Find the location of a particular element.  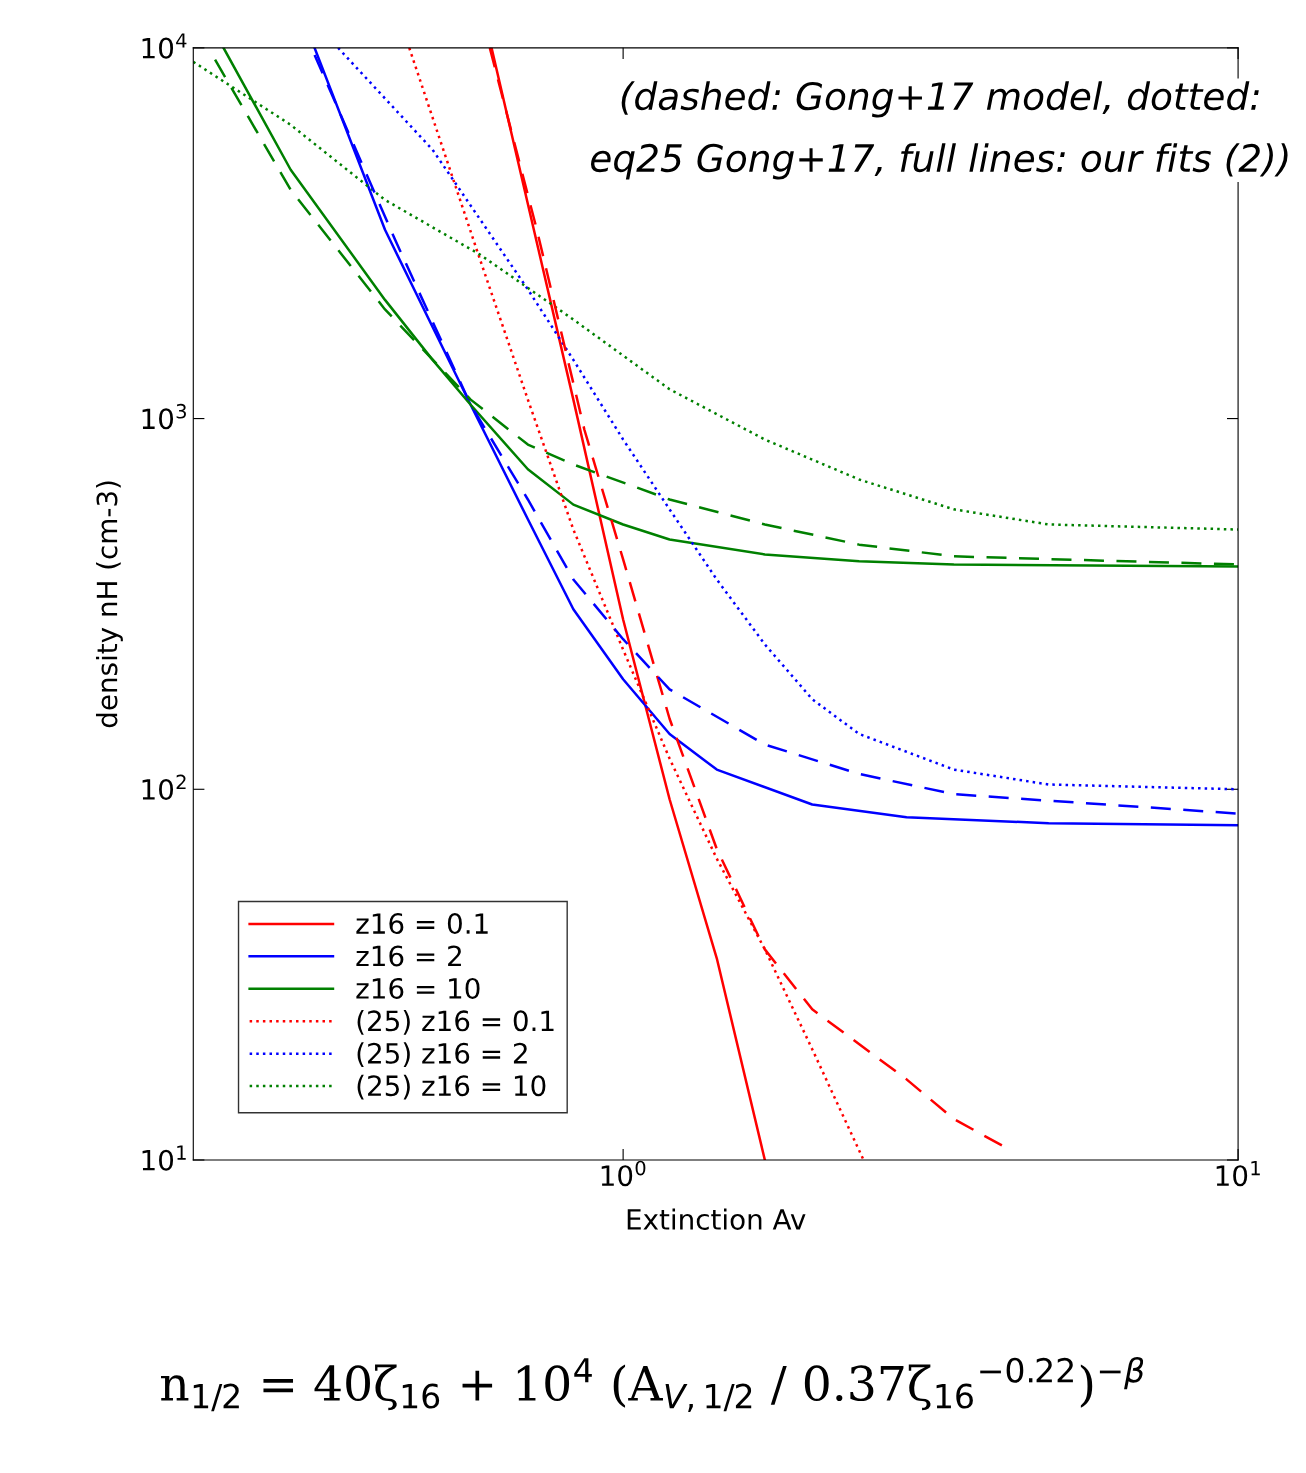

x-axis-title: Extinction Av is located at coordinates (716, 1219).